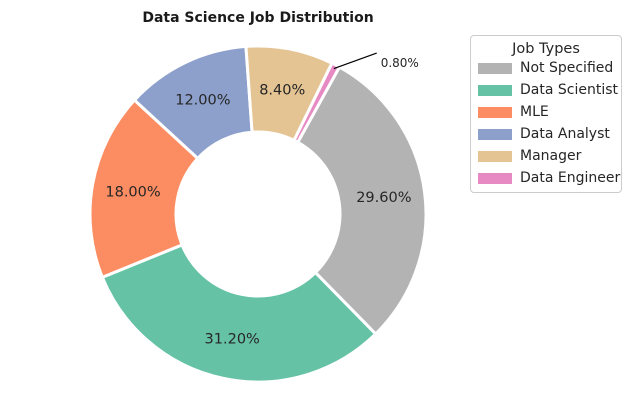 Image resolution: width=632 pixels, height=409 pixels. What do you see at coordinates (282, 90) in the screenshot?
I see `slice-label: 8.40%` at bounding box center [282, 90].